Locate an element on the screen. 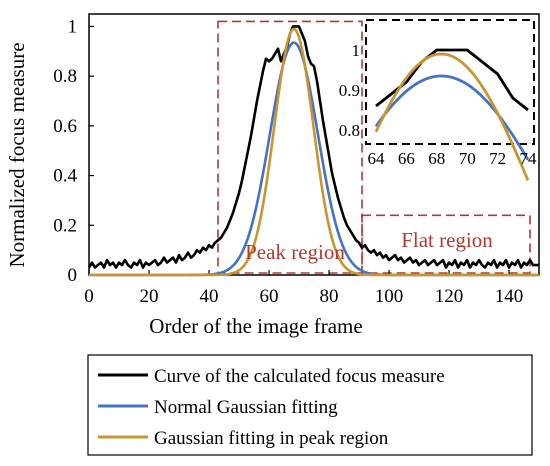 The width and height of the screenshot is (550, 466). x-tick-label: 20 is located at coordinates (149, 296).